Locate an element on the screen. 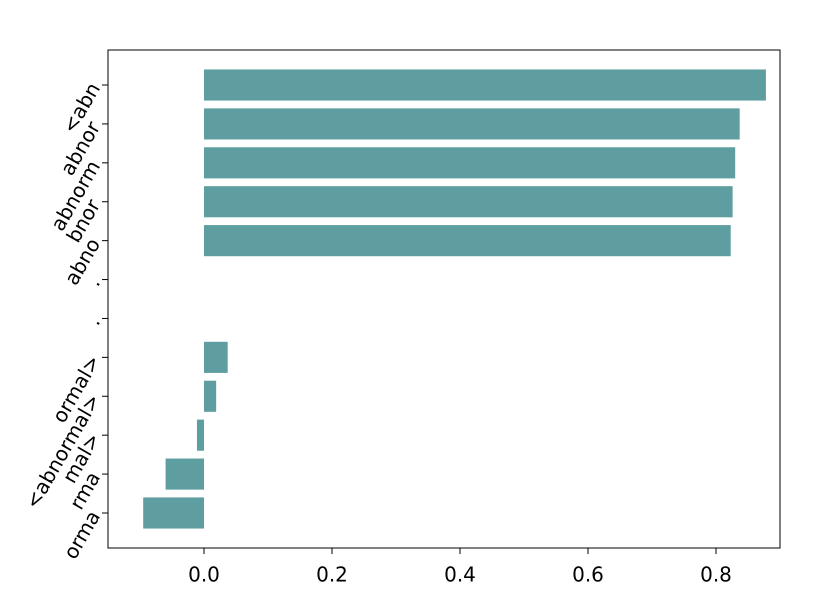 The image size is (837, 610). x-tick-label: 0.0 is located at coordinates (204, 575).